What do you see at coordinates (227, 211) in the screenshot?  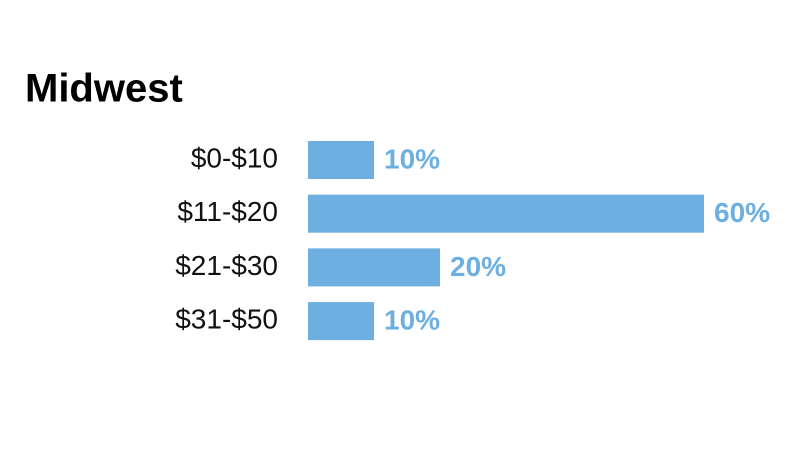 I see `category-label: $11-$20` at bounding box center [227, 211].